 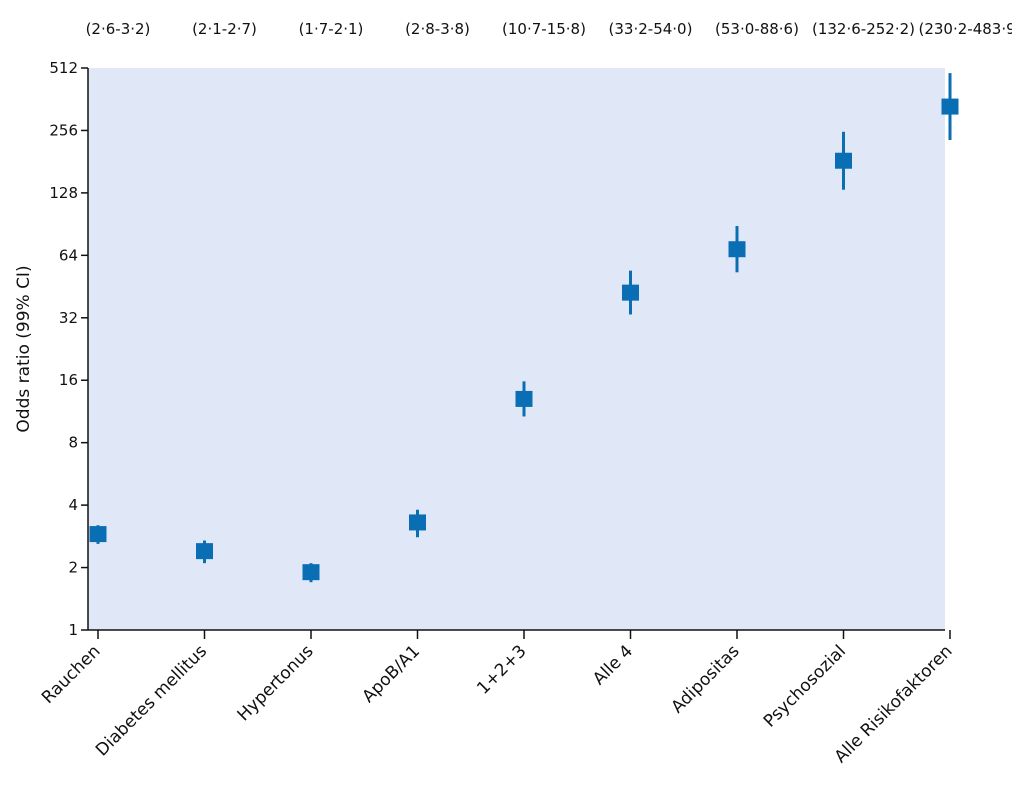 I want to click on ci-label: (2·8-3·8), so click(x=437, y=29).